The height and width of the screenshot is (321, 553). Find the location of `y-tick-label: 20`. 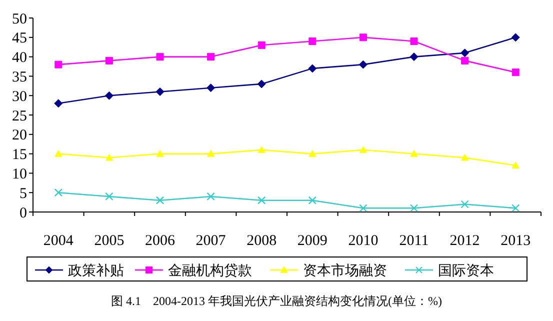

y-tick-label: 20 is located at coordinates (19, 136).